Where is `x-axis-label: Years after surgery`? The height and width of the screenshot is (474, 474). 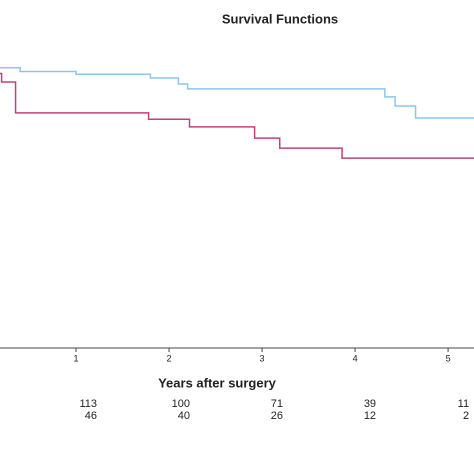
x-axis-label: Years after surgery is located at coordinates (217, 382).